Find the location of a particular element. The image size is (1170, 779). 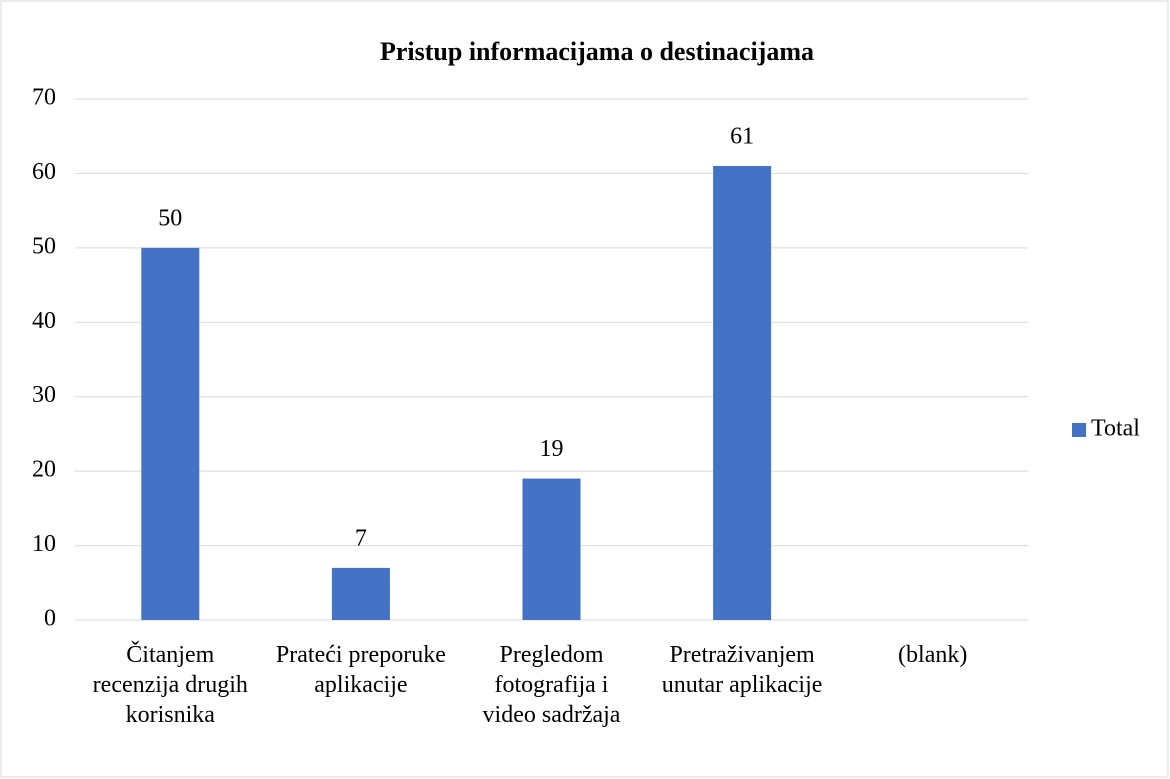

data-label: 61 is located at coordinates (742, 136).